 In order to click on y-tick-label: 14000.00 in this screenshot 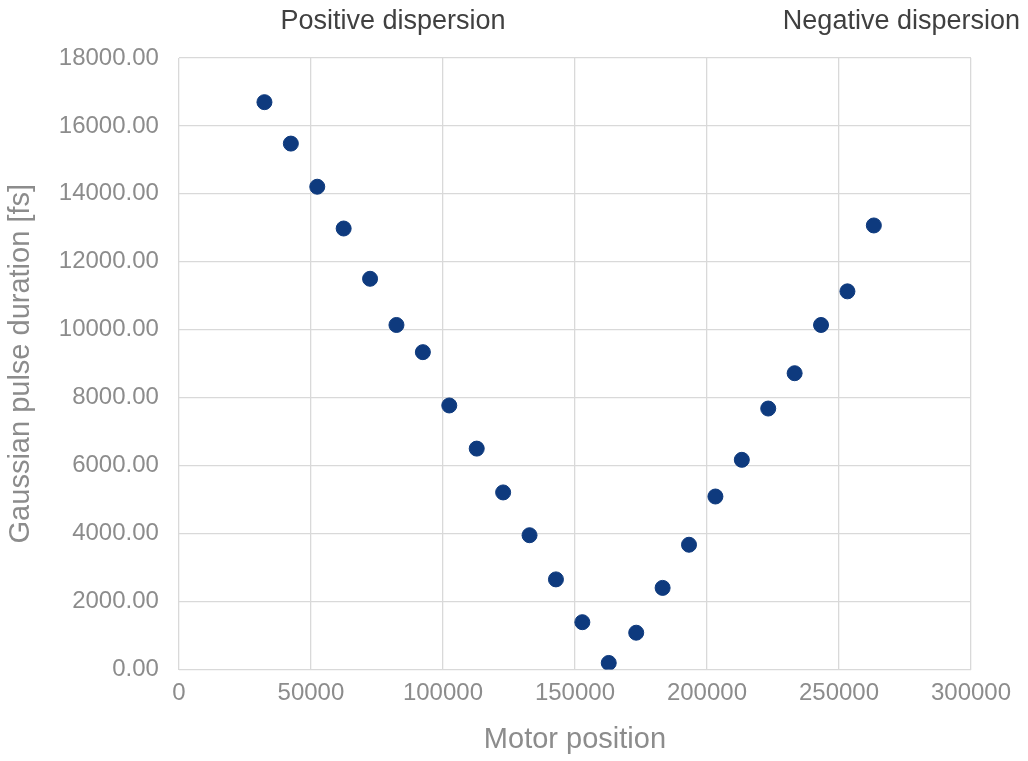, I will do `click(108, 192)`.